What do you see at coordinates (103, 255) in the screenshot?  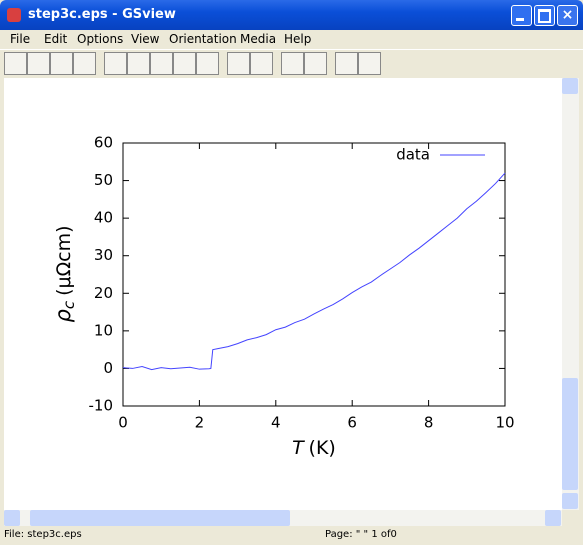 I see `y-tick-label: 30` at bounding box center [103, 255].